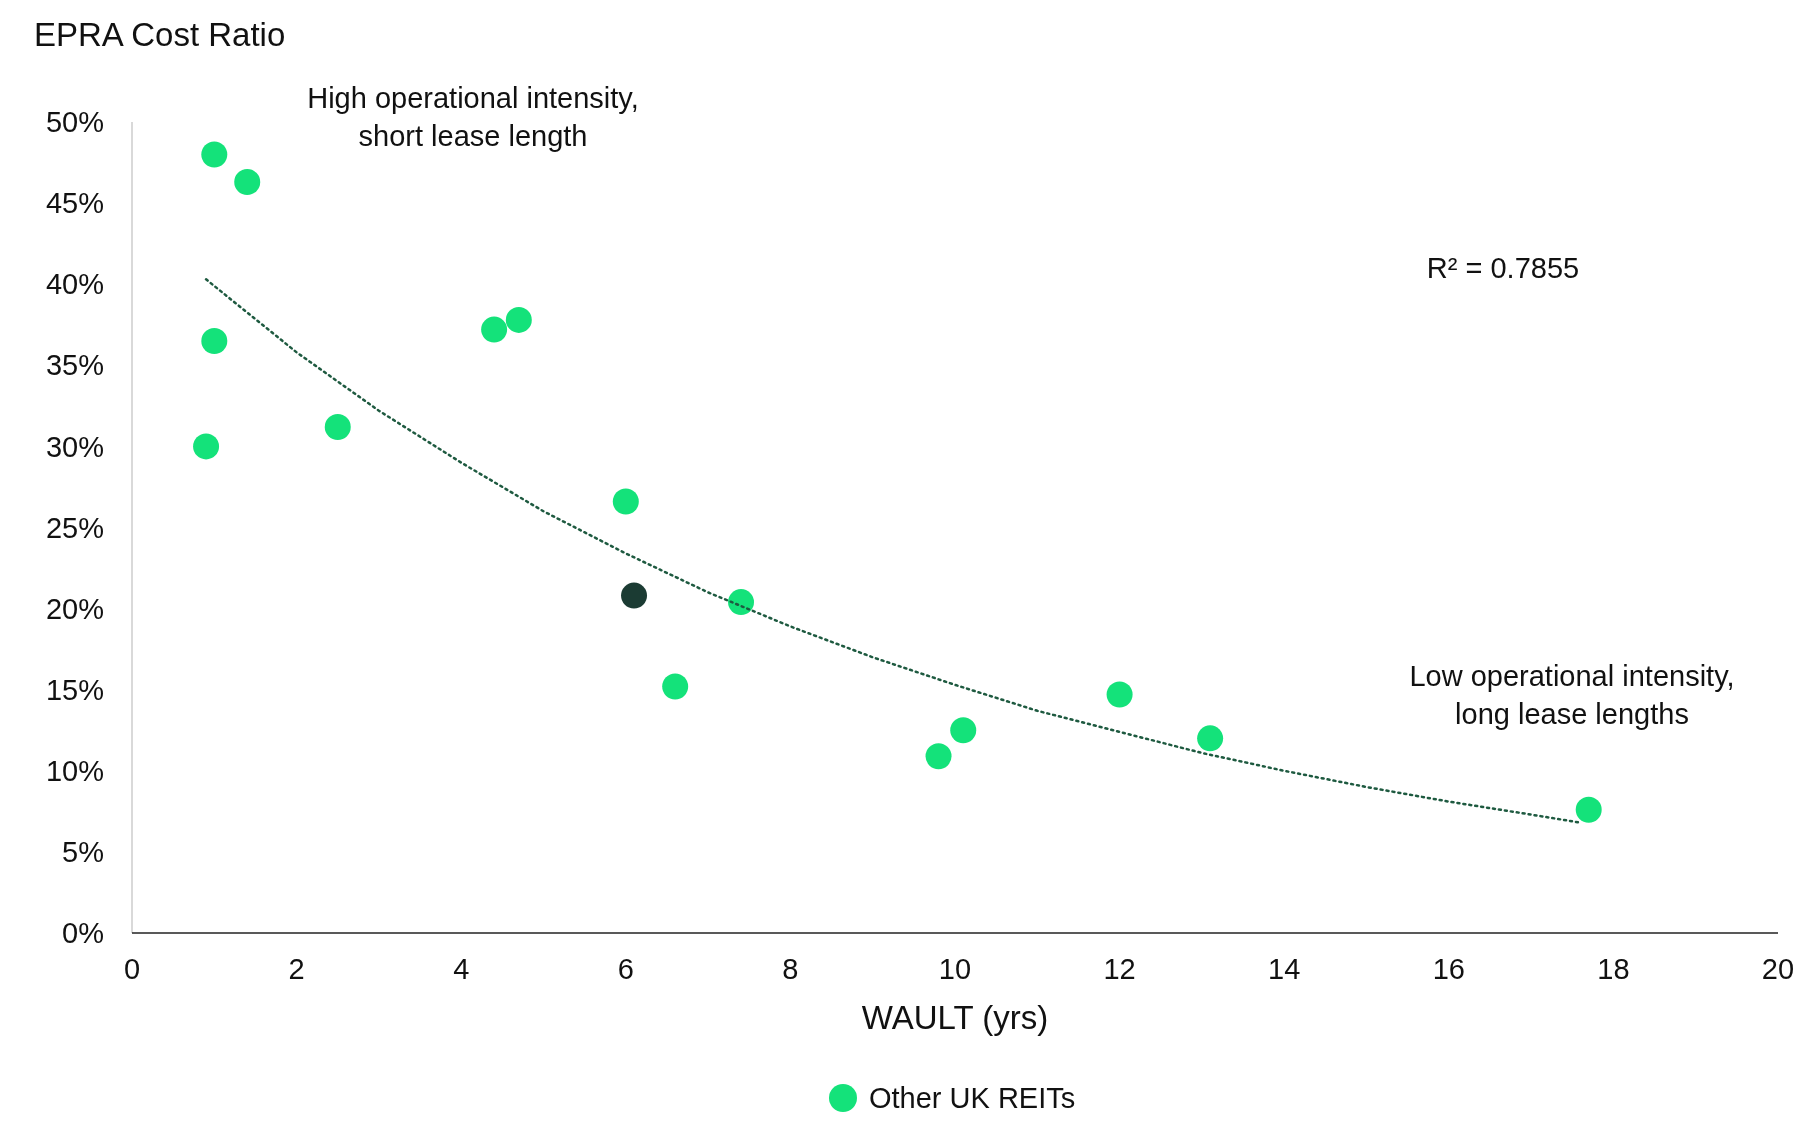 The image size is (1807, 1123). Describe the element at coordinates (1284, 969) in the screenshot. I see `x-tick-label: 14` at that location.